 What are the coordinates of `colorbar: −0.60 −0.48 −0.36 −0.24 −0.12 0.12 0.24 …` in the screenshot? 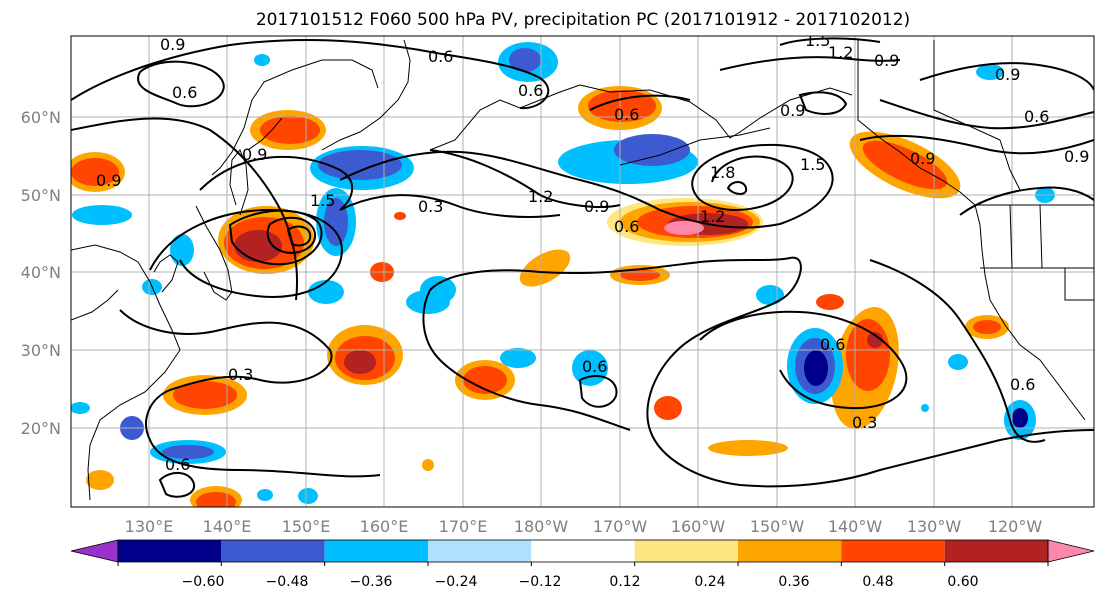 It's located at (582, 564).